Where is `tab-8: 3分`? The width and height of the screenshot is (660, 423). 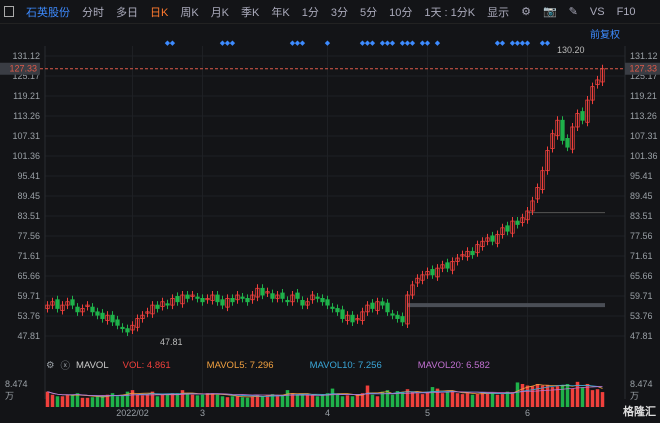 tab-8: 3分 is located at coordinates (339, 12).